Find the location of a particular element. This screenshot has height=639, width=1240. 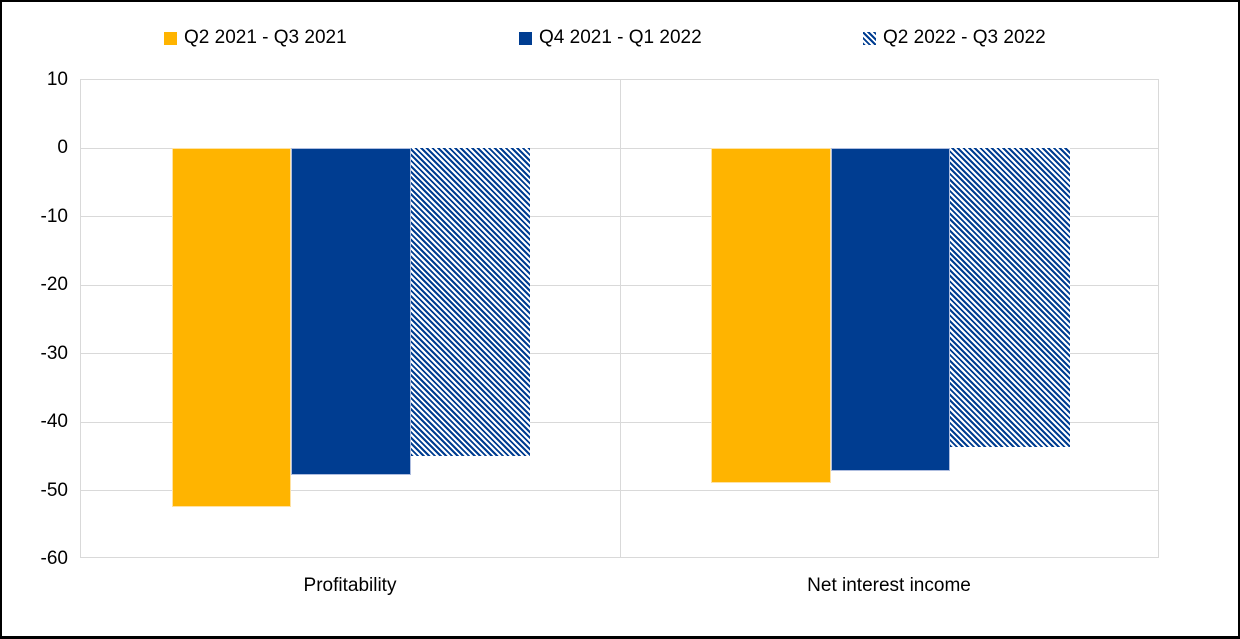

legend-label: Q2 2022 - Q3 2022 is located at coordinates (964, 37).